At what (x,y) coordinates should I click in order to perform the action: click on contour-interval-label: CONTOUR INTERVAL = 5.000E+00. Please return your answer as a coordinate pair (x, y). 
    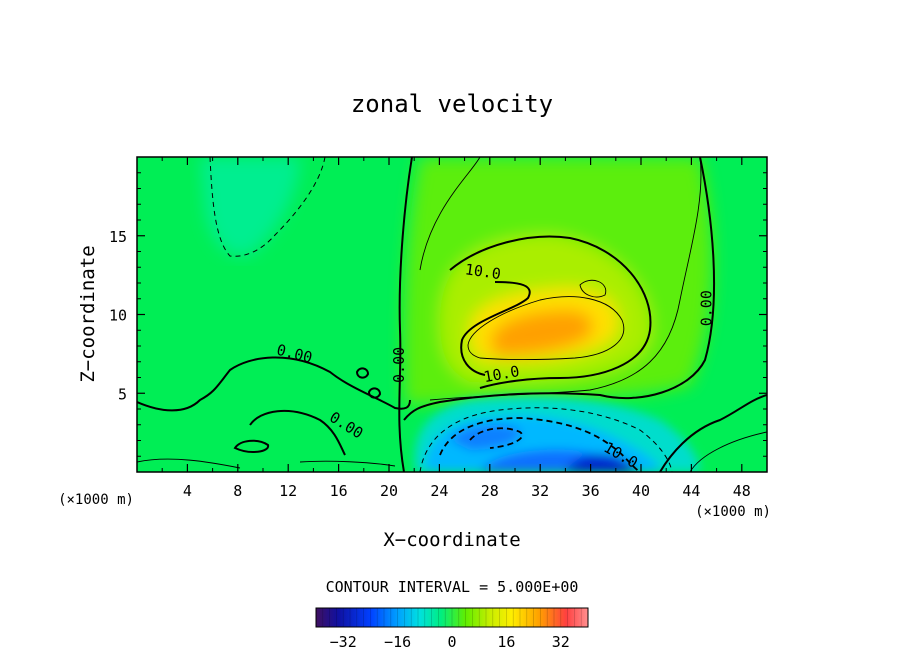
    Looking at the image, I should click on (452, 587).